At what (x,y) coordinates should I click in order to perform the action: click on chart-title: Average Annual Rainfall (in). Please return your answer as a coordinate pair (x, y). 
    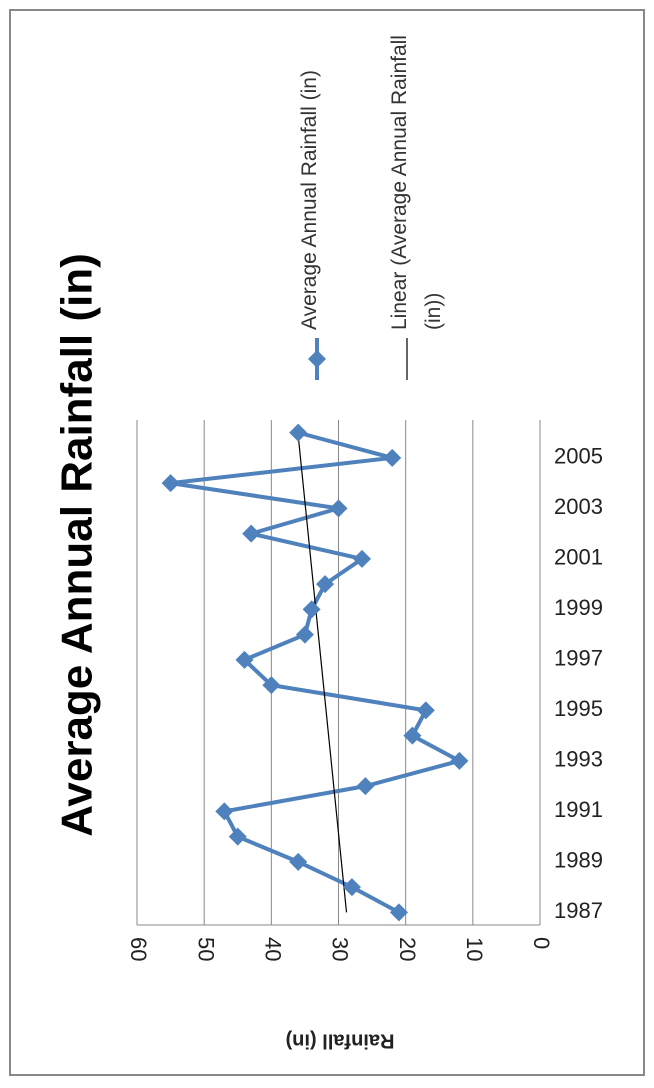
    Looking at the image, I should click on (77, 545).